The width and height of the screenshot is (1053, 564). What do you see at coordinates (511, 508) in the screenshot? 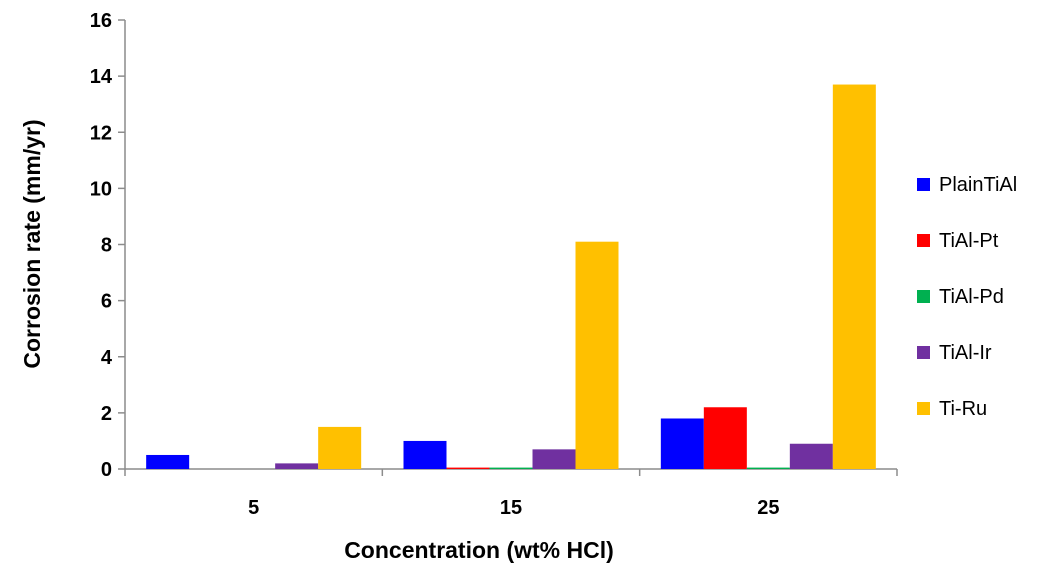
I see `x-tick-label: 15` at bounding box center [511, 508].